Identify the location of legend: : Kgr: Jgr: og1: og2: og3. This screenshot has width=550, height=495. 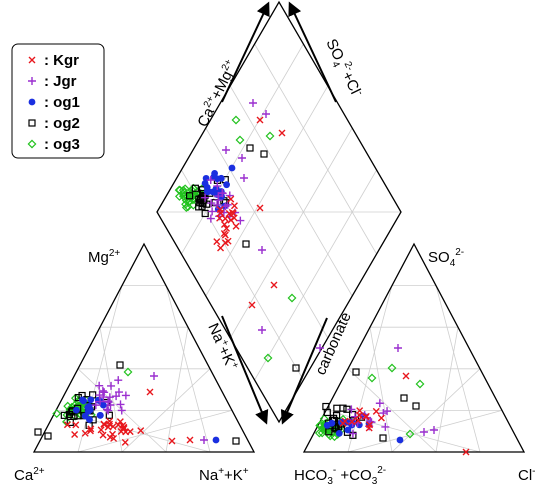
(58, 101).